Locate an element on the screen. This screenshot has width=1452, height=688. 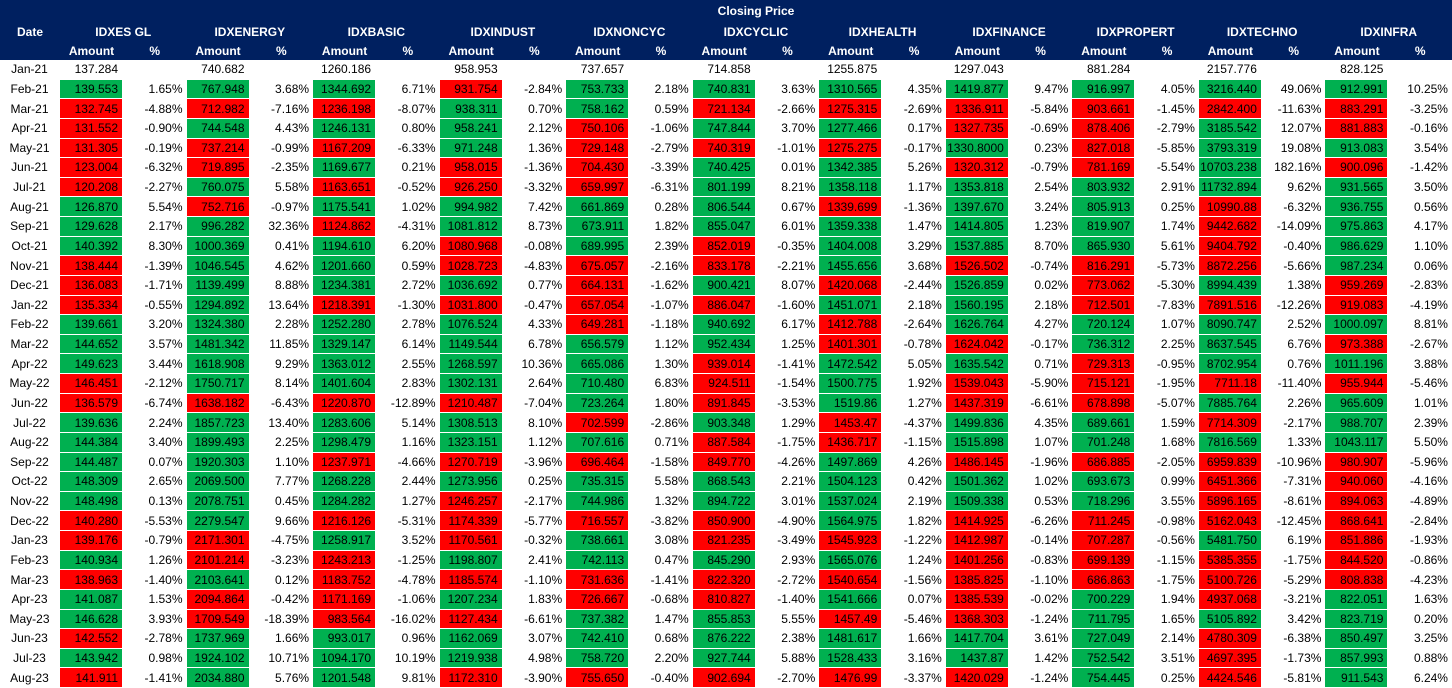
amount-cell: 712.501 is located at coordinates (1104, 305).